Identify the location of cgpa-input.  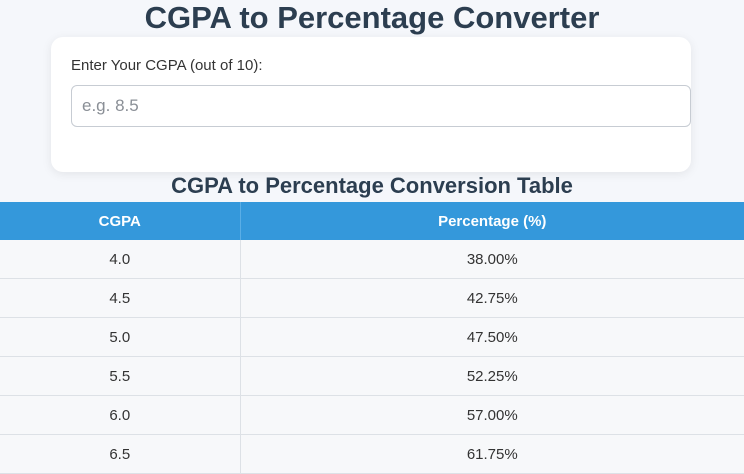
(381, 106).